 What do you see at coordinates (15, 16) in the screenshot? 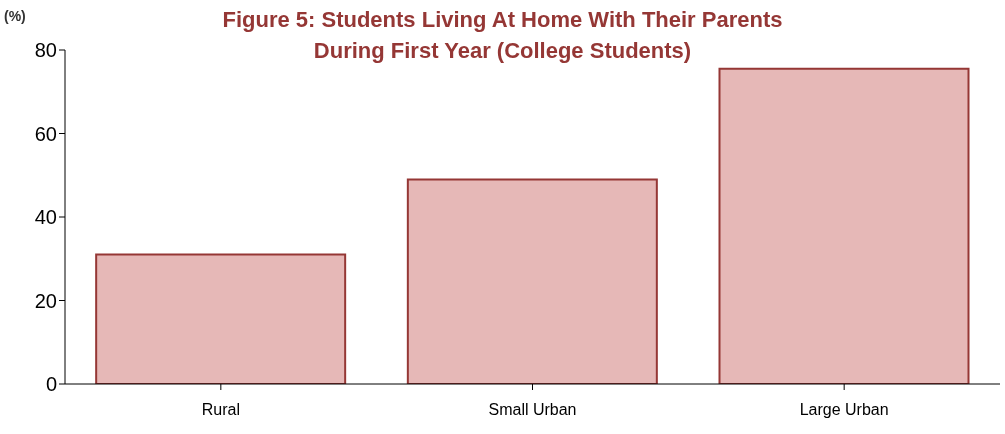
I see `y-axis-title: (%)` at bounding box center [15, 16].